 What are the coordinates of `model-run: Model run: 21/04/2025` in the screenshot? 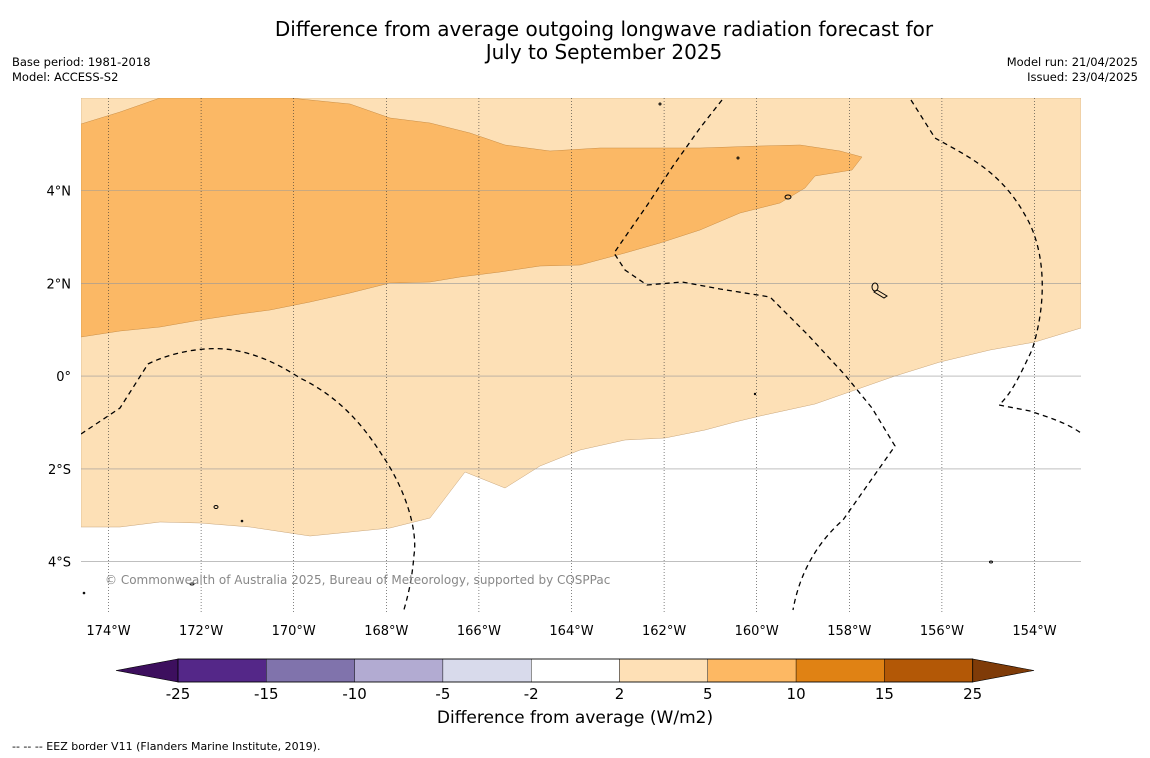 It's located at (1072, 62).